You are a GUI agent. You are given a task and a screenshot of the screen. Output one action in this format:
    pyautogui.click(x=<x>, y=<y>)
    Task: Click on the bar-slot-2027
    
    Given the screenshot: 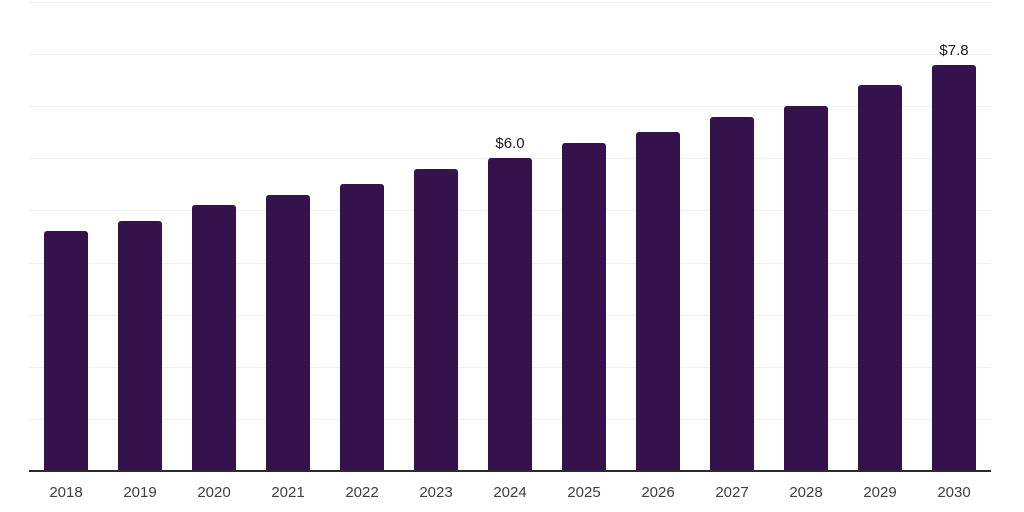 What is the action you would take?
    pyautogui.click(x=732, y=236)
    